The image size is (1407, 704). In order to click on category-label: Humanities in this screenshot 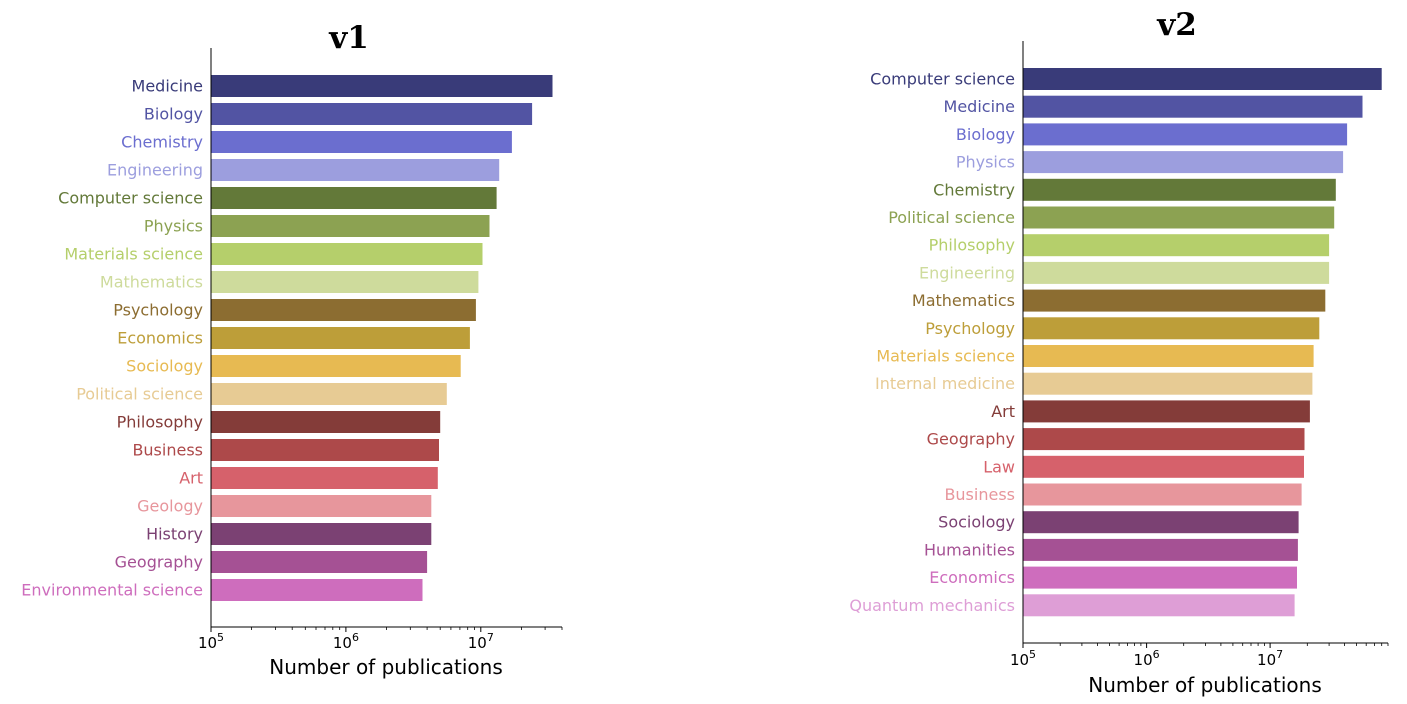, I will do `click(969, 549)`.